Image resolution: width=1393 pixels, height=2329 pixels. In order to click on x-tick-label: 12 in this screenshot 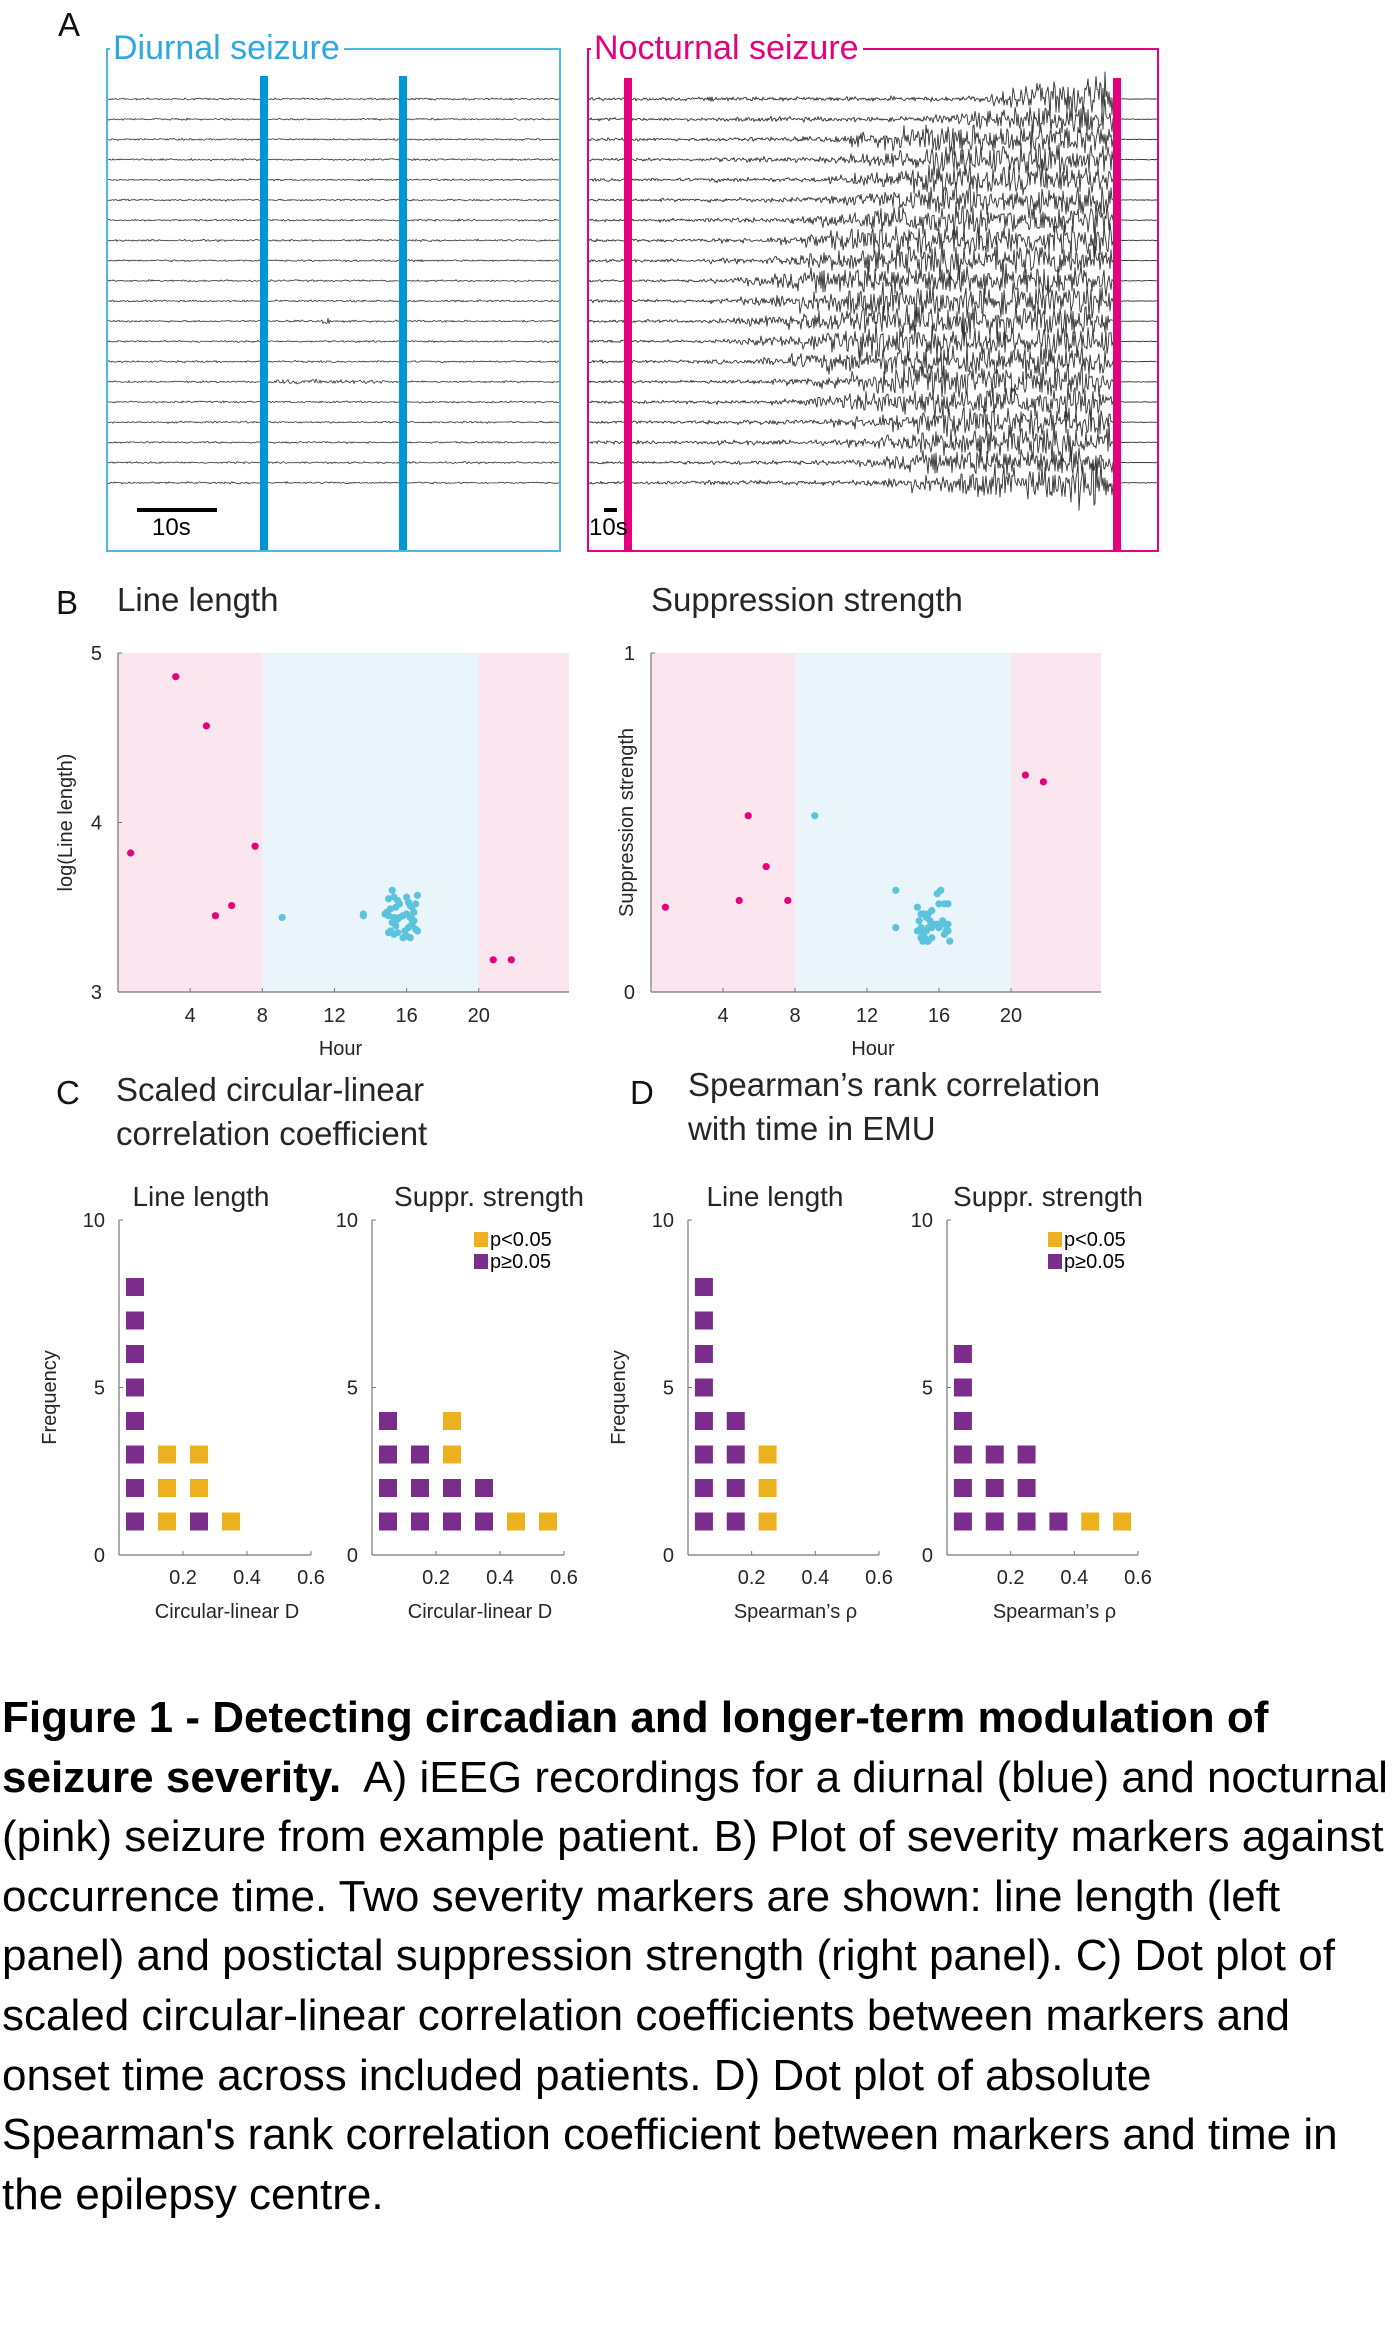, I will do `click(334, 1016)`.